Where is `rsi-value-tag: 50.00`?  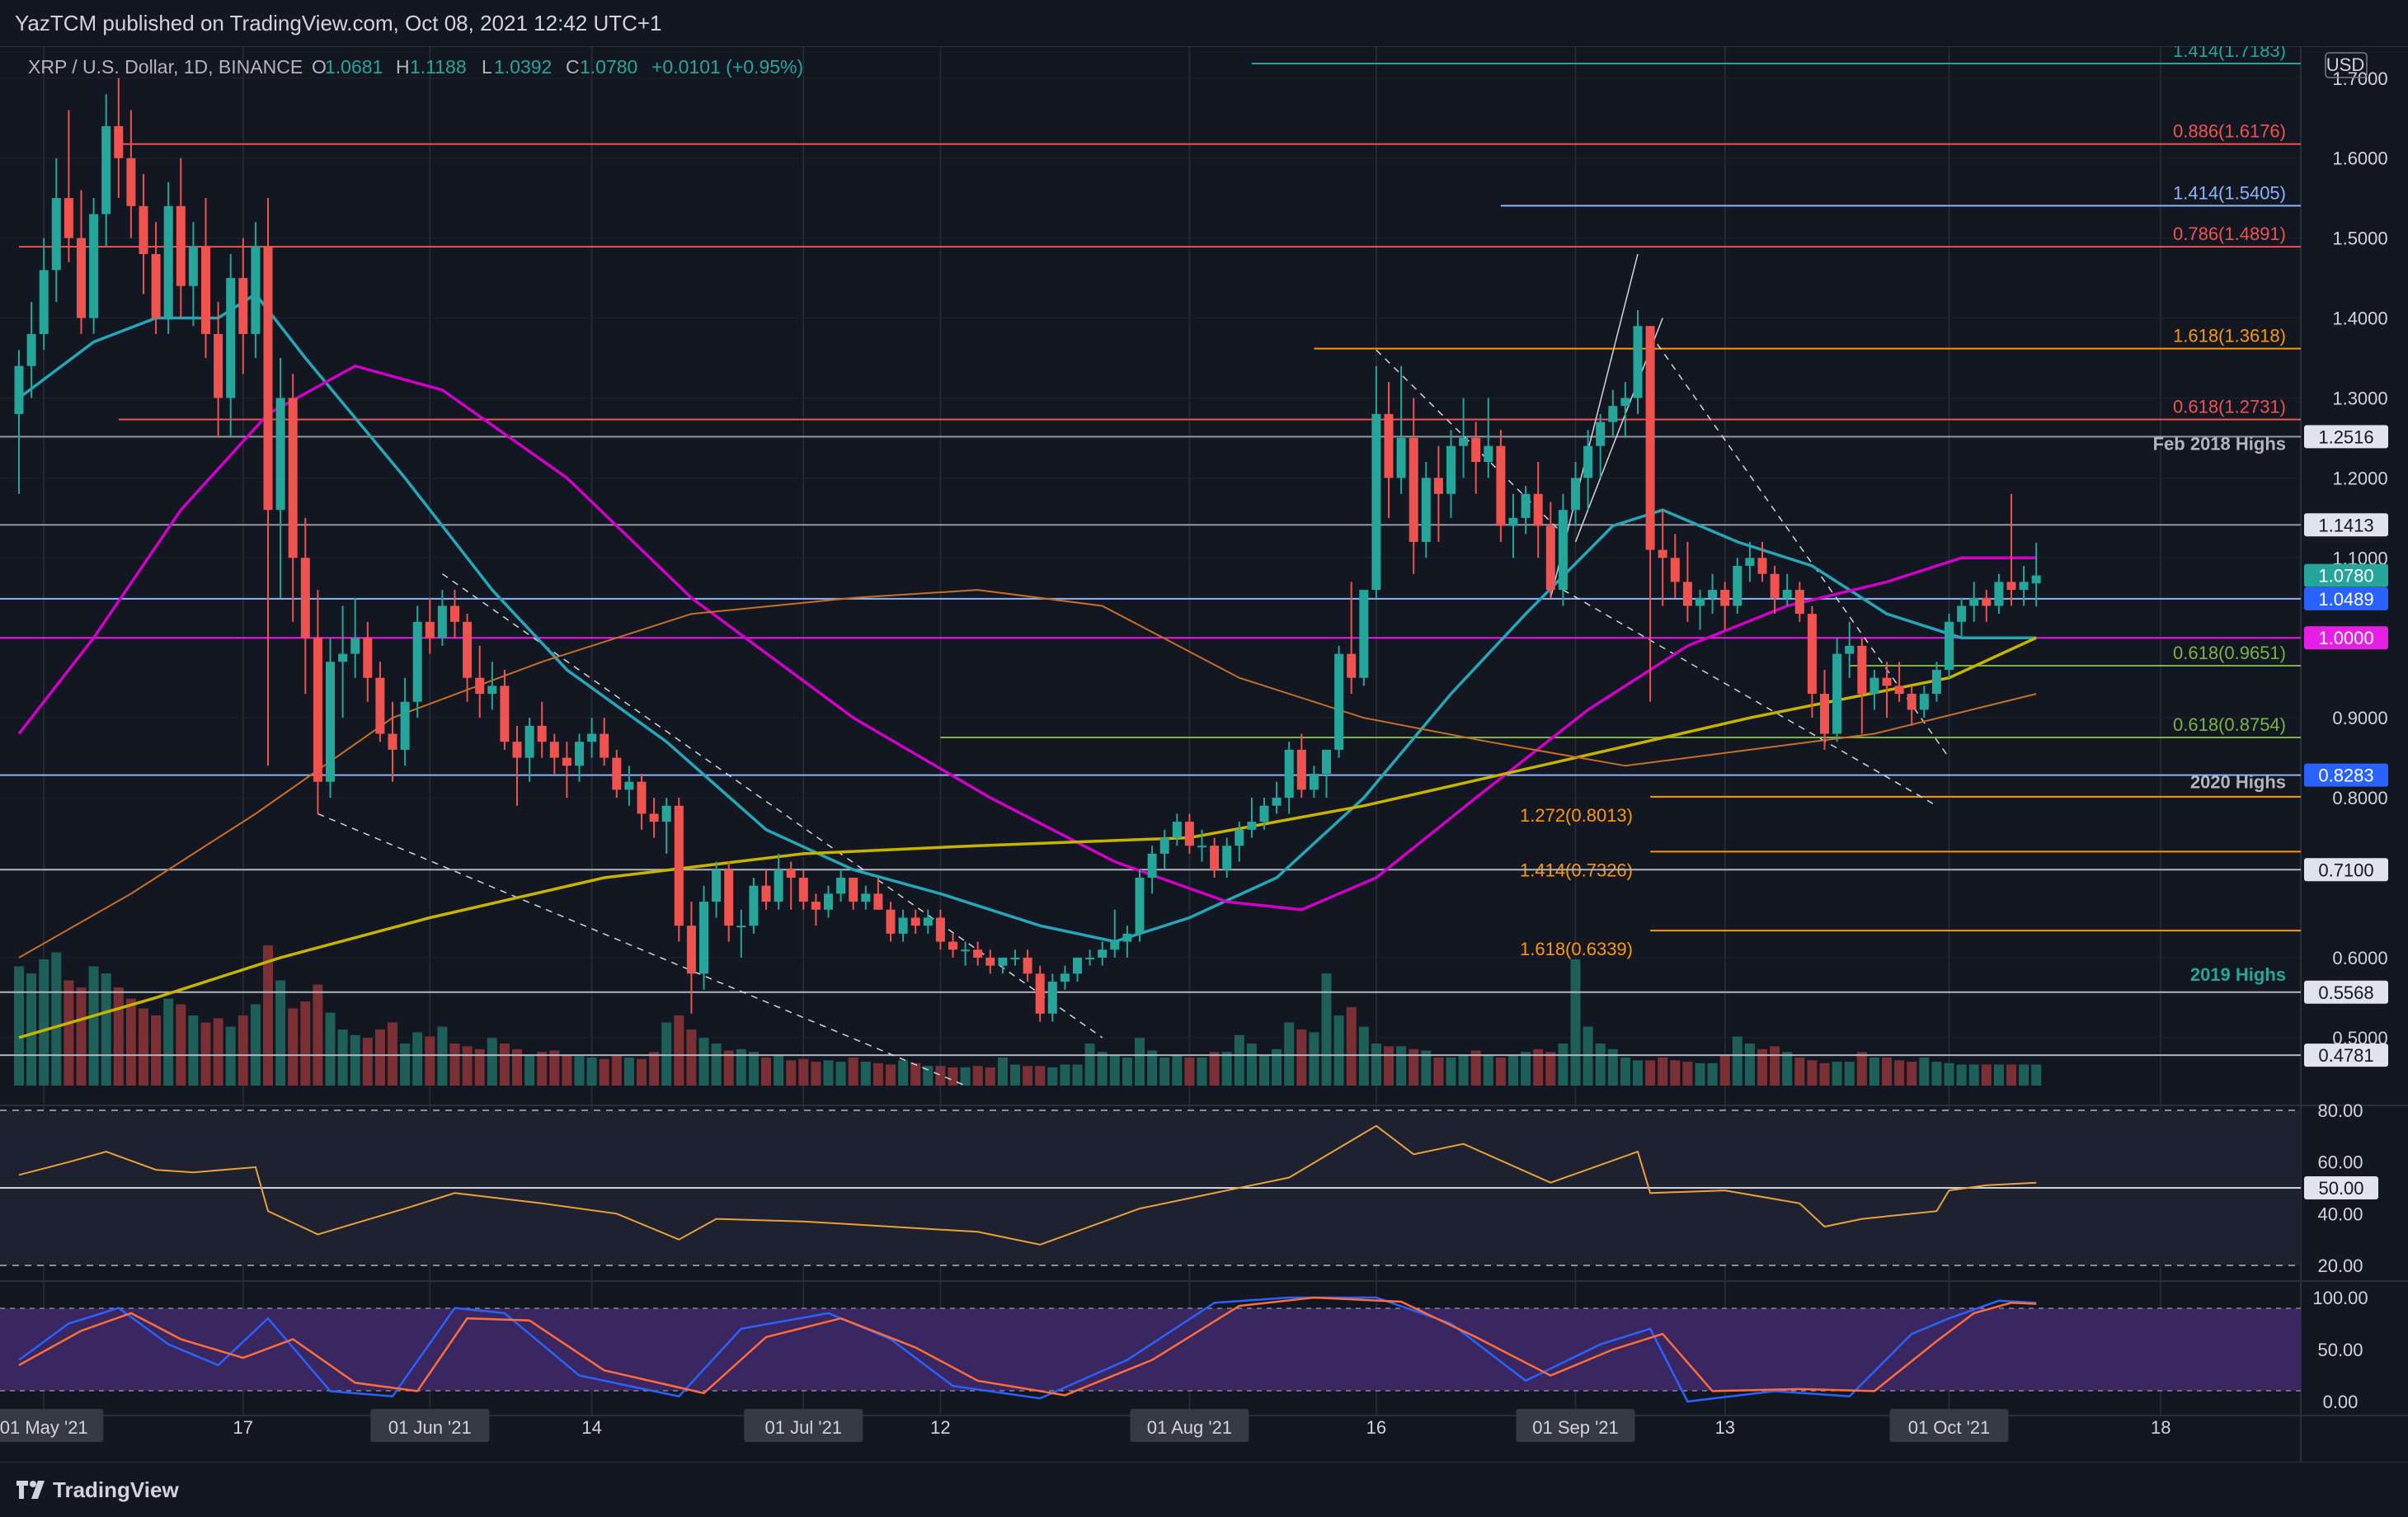
rsi-value-tag: 50.00 is located at coordinates (2340, 1188).